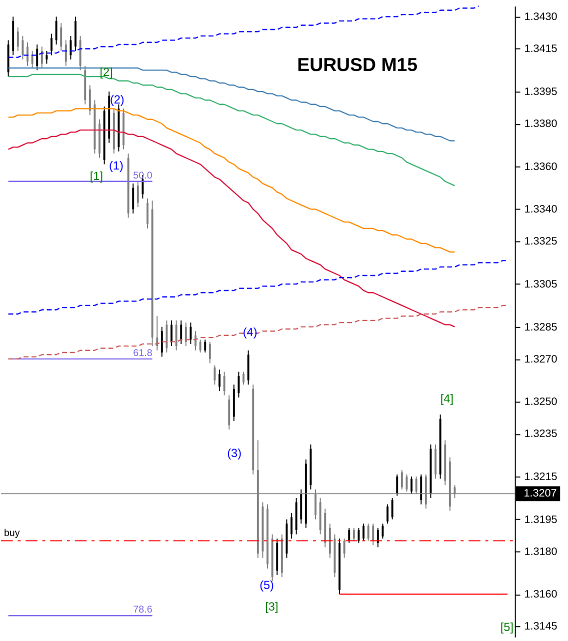 This screenshot has height=641, width=568. What do you see at coordinates (143, 353) in the screenshot?
I see `series-label: 61.8` at bounding box center [143, 353].